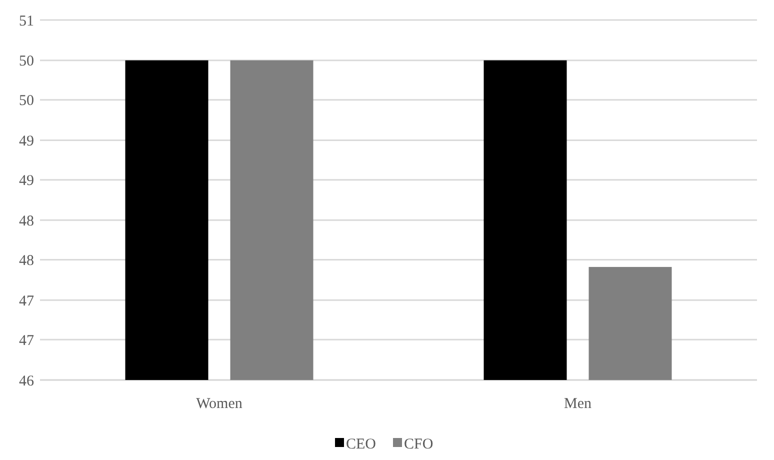 This screenshot has width=774, height=460. I want to click on y-tick-label: 46, so click(26, 381).